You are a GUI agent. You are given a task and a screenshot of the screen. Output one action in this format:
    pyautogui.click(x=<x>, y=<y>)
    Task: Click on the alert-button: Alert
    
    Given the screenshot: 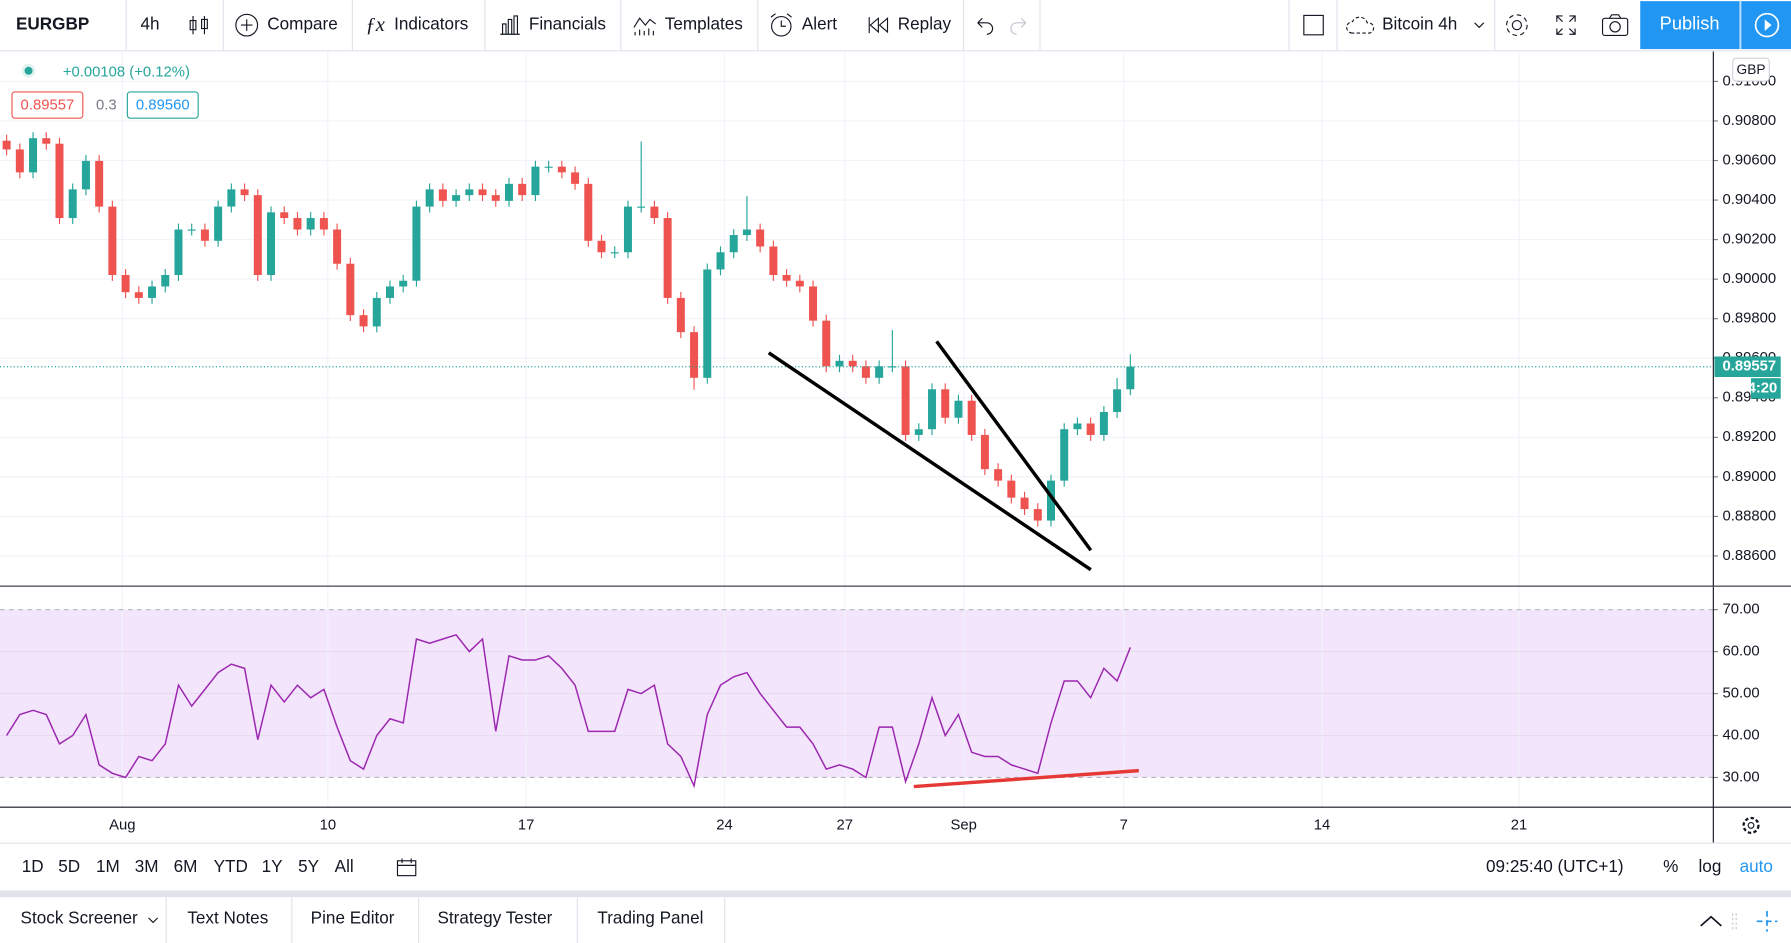 What is the action you would take?
    pyautogui.click(x=819, y=24)
    